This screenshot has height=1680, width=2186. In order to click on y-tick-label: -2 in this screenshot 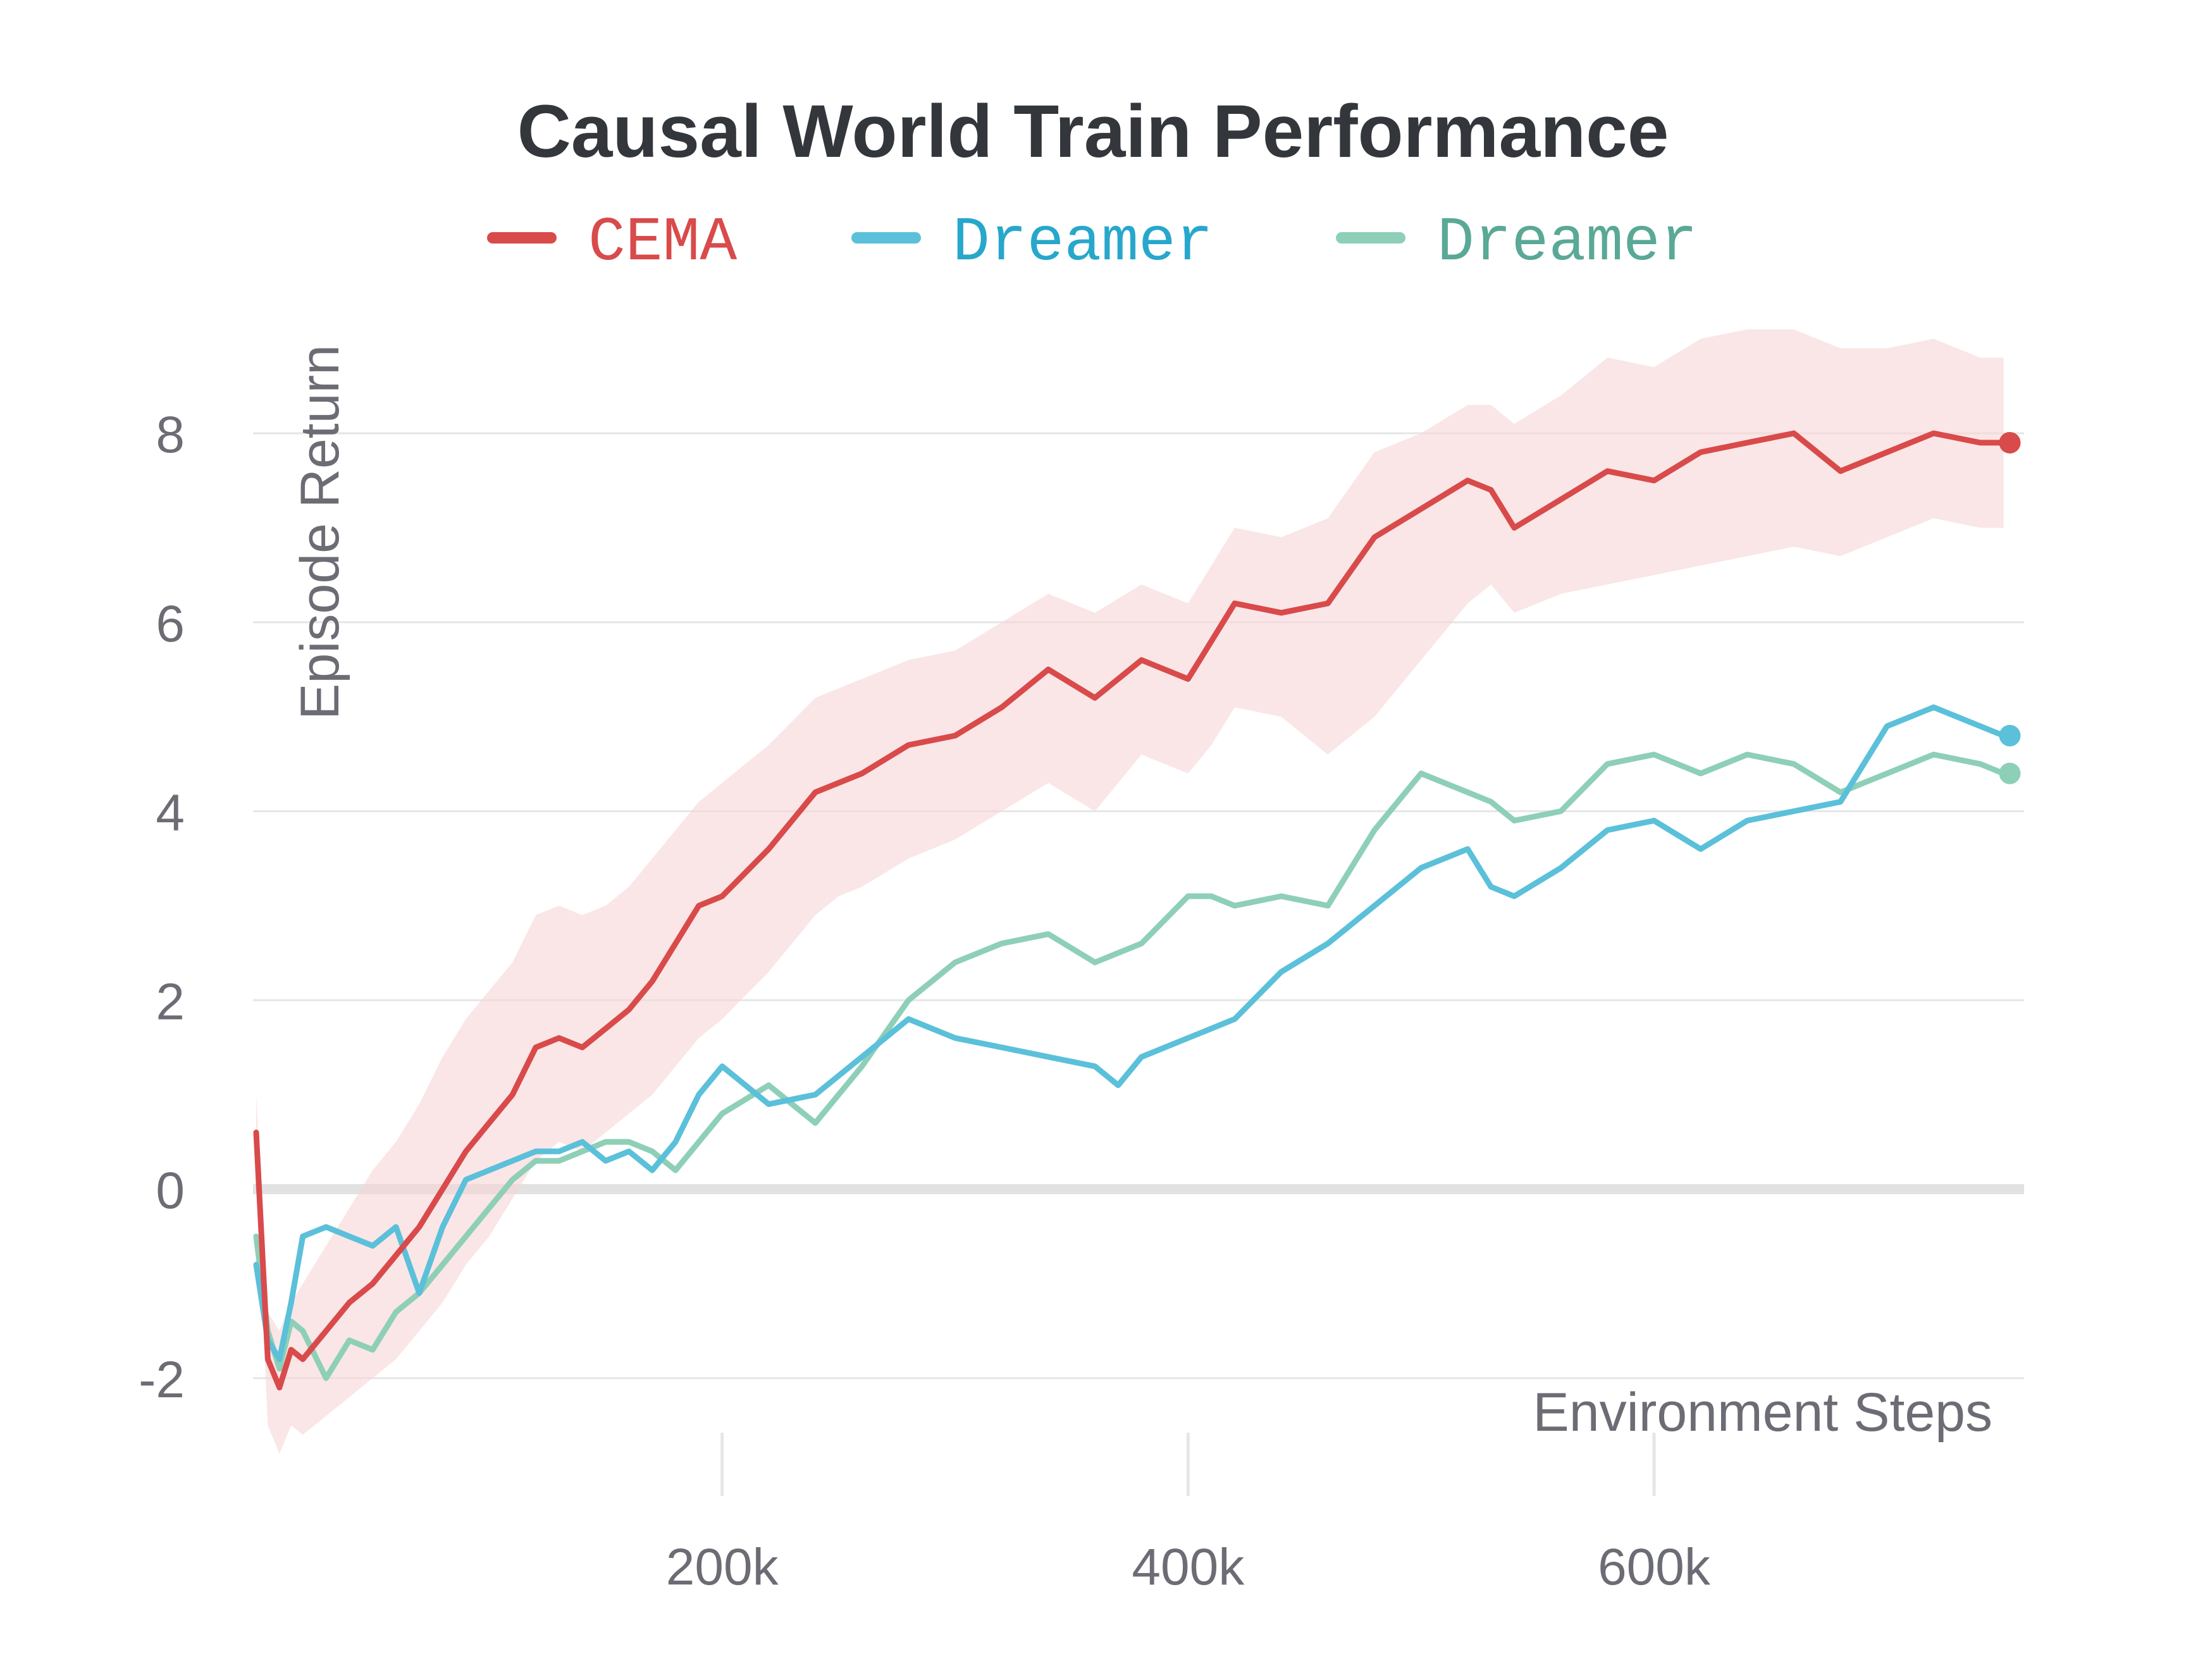, I will do `click(162, 1380)`.